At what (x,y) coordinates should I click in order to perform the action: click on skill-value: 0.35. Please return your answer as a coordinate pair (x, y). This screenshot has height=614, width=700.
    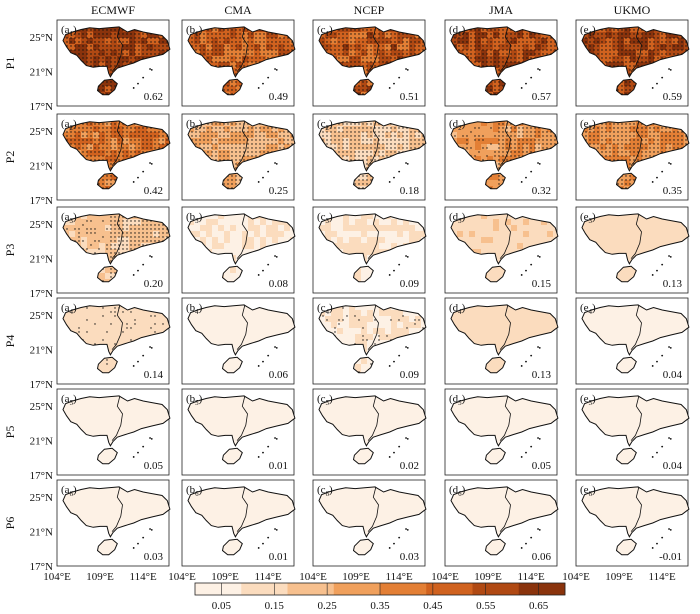
    Looking at the image, I should click on (673, 191).